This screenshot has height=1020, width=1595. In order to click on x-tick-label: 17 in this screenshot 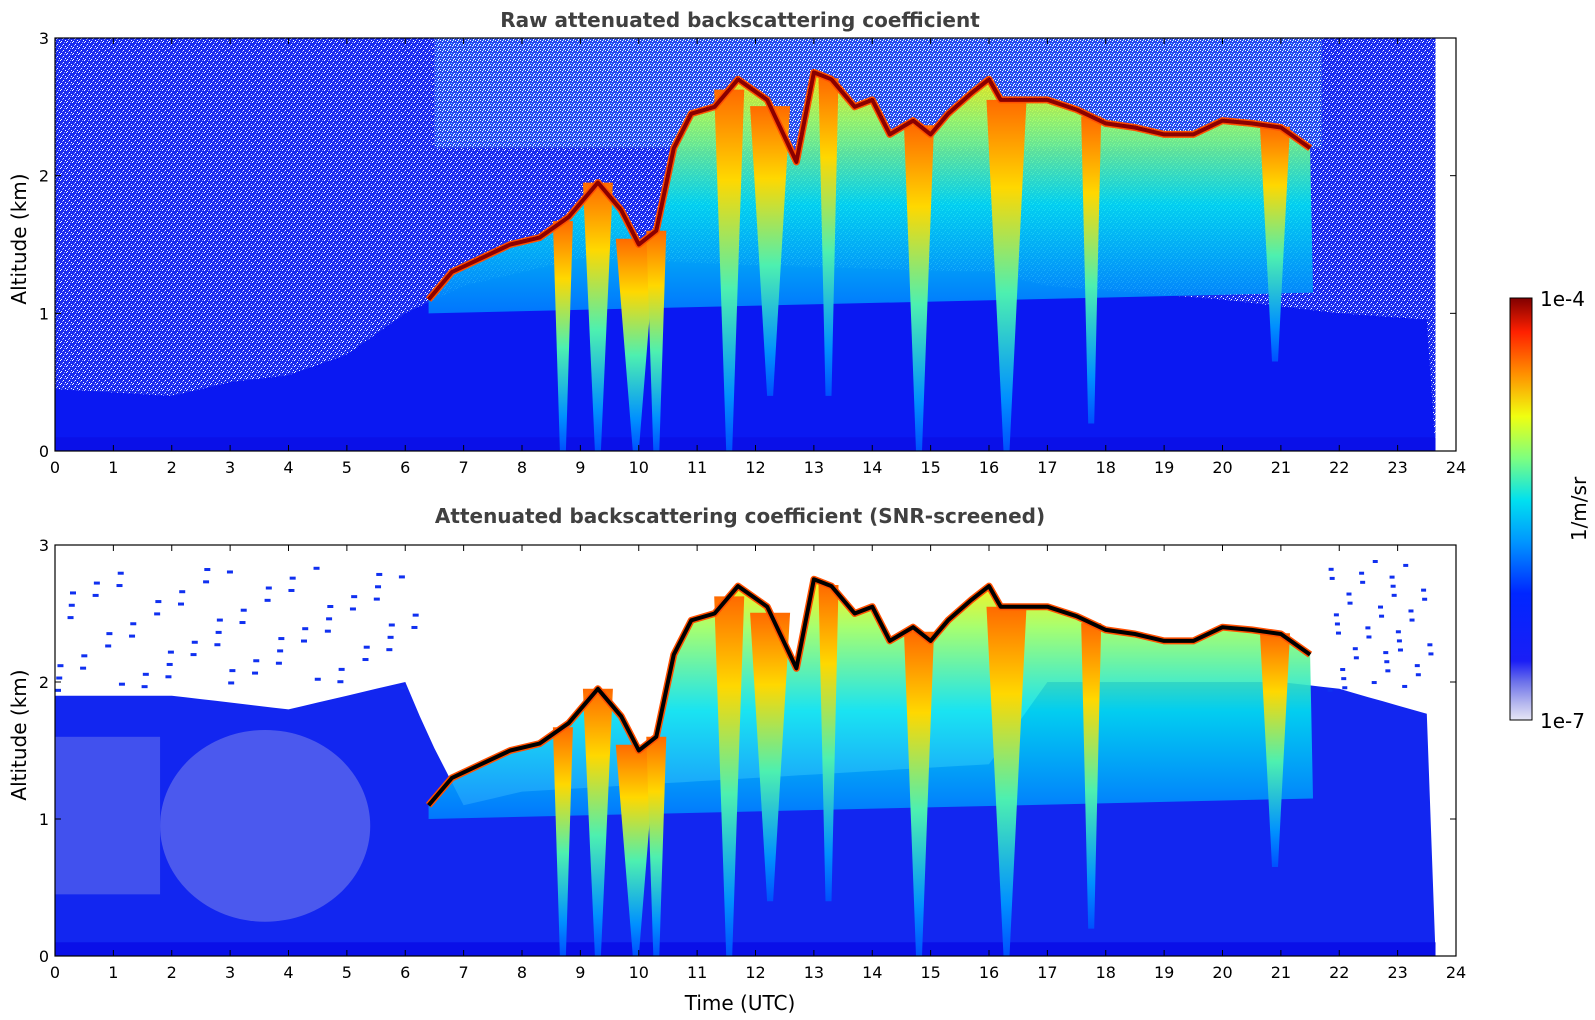, I will do `click(1047, 467)`.